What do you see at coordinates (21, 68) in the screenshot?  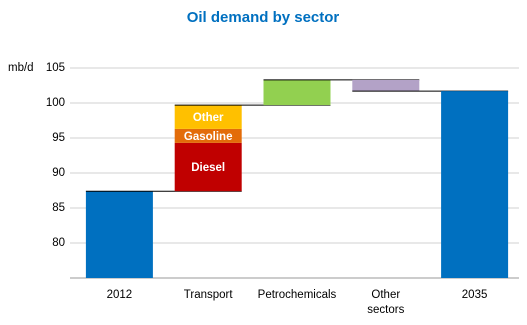 I see `y-axis-label: mb/d` at bounding box center [21, 68].